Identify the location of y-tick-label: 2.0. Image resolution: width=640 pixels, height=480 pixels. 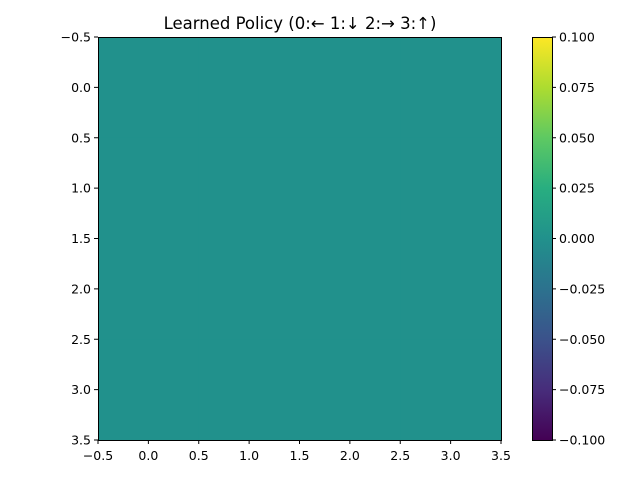
(81, 288).